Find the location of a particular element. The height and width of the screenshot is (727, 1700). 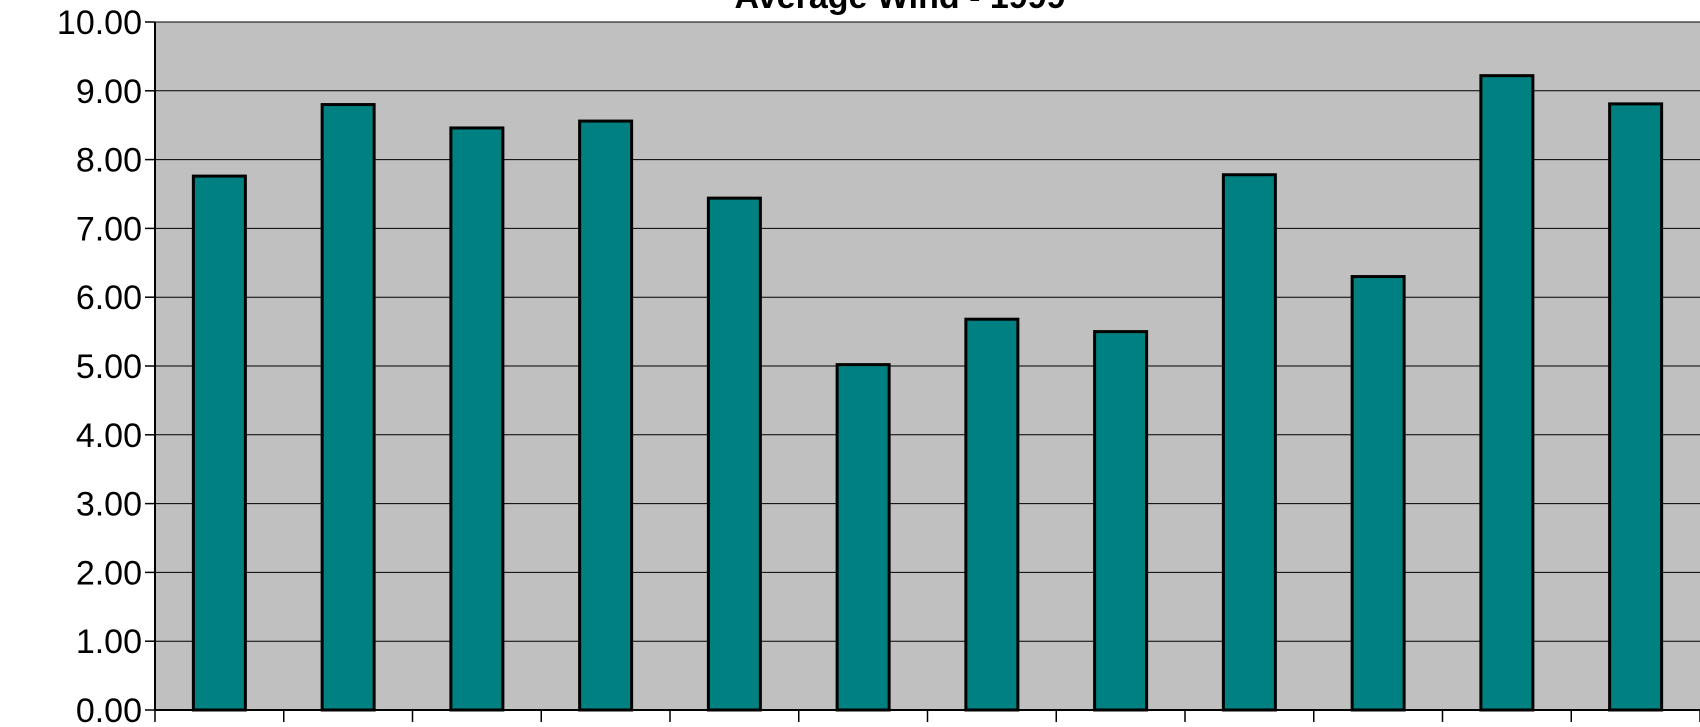

y-tick-label: 10.00 is located at coordinates (99, 23).